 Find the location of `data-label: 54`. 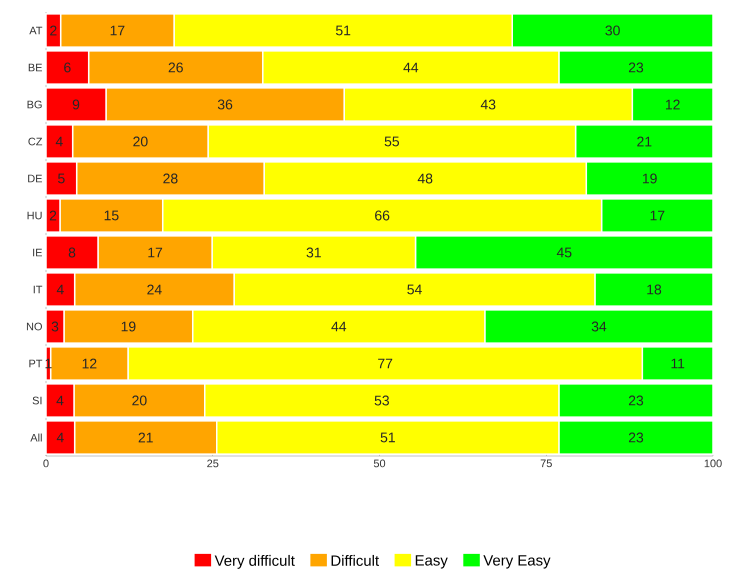

data-label: 54 is located at coordinates (414, 289).